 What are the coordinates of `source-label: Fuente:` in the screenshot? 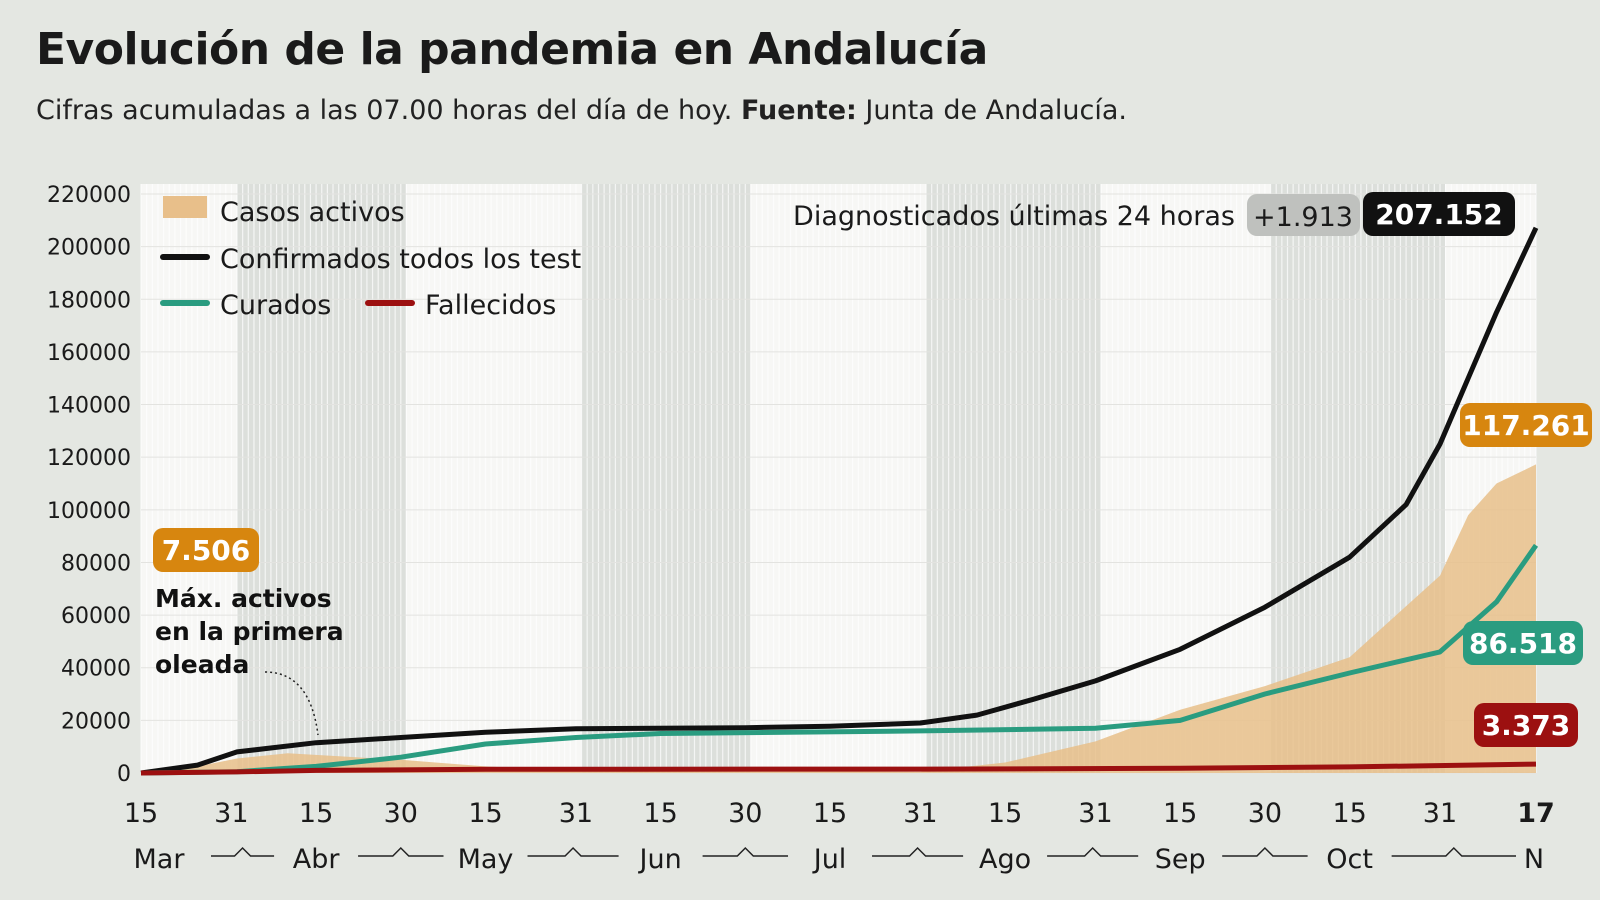 It's located at (798, 110).